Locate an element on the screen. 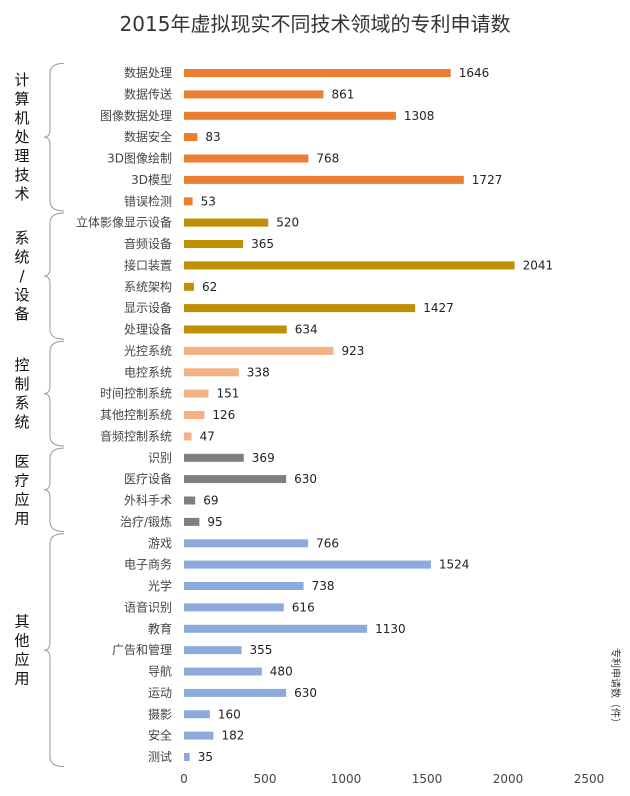 This screenshot has width=630, height=796. category-label: 图像数据处理 is located at coordinates (136, 115).